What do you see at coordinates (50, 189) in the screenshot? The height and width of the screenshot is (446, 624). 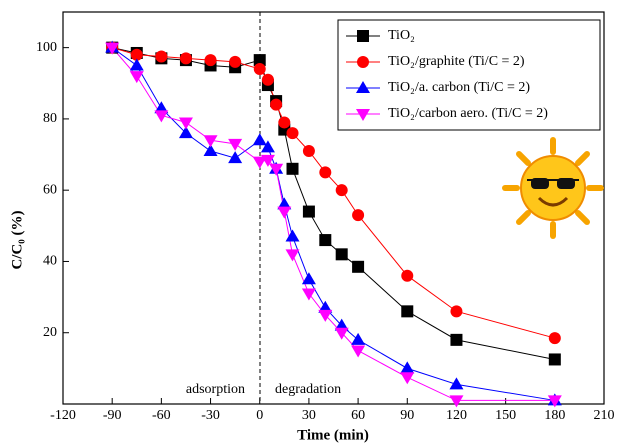 I see `y-tick-label: 60` at bounding box center [50, 189].